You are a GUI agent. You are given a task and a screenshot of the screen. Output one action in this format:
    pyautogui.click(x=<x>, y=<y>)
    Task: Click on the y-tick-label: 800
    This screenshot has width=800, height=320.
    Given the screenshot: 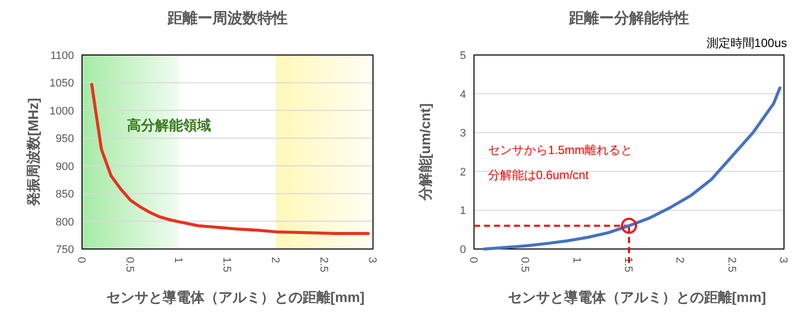 What is the action you would take?
    pyautogui.click(x=65, y=222)
    